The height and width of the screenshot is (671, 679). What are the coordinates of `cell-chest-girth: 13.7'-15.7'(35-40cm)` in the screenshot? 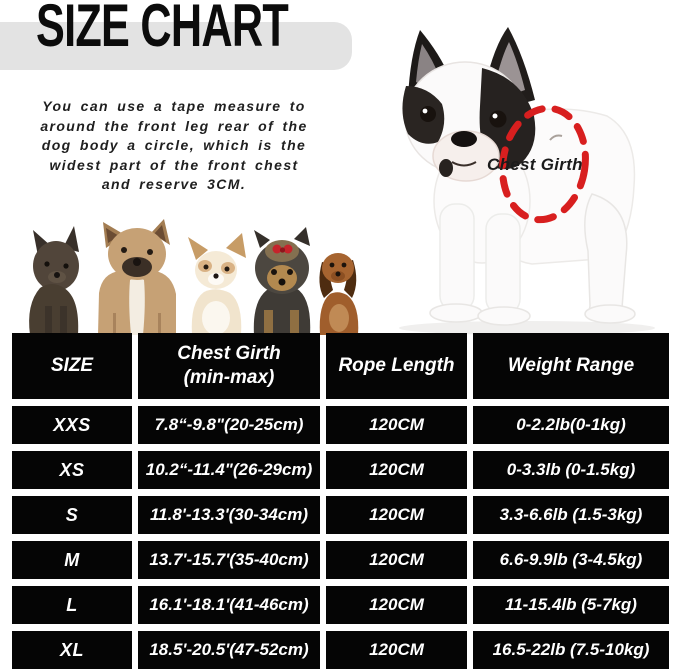 It's located at (229, 560).